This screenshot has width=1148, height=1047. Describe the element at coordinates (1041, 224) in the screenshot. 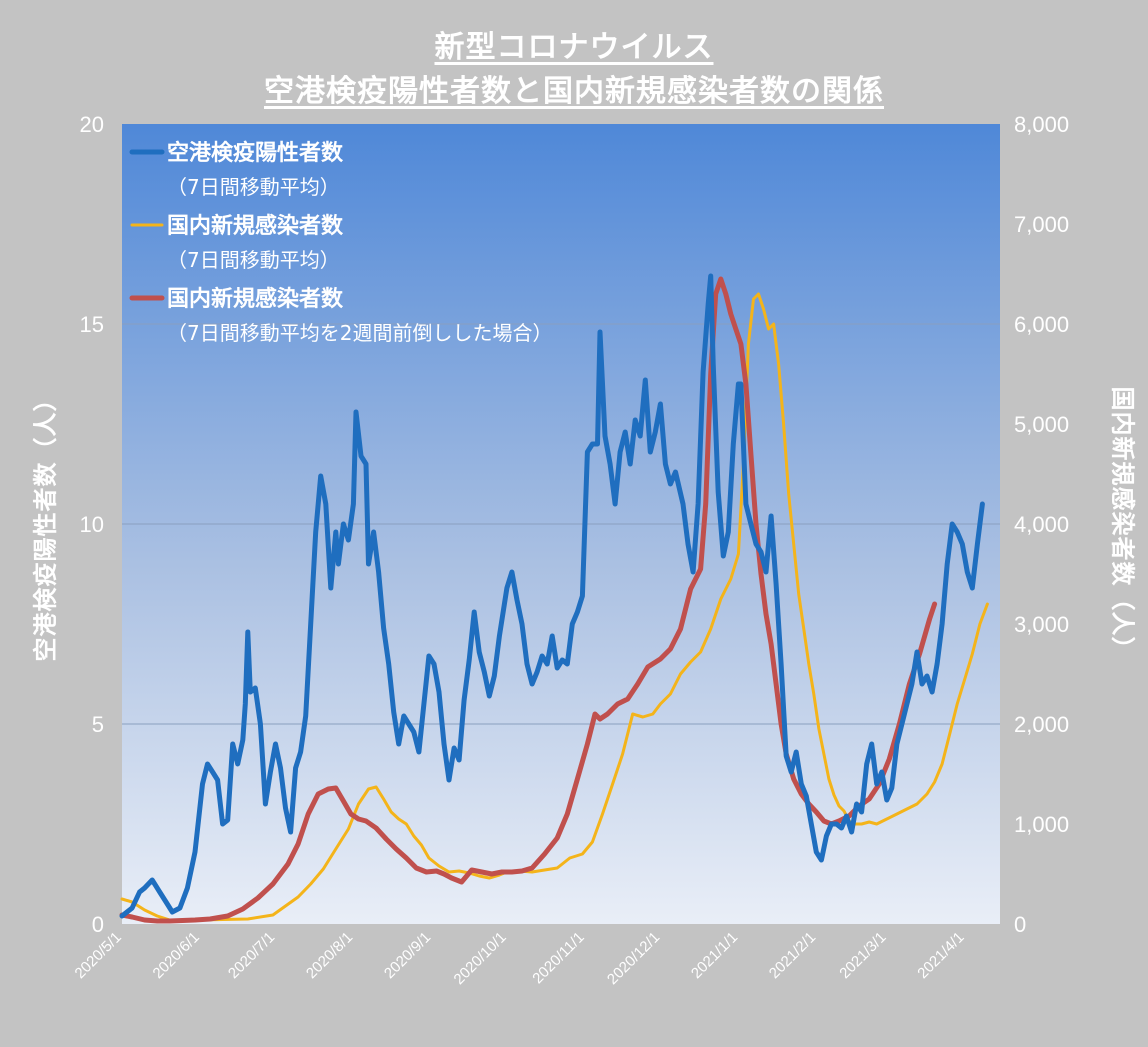

I see `y-right-tick-label: 7,000` at that location.